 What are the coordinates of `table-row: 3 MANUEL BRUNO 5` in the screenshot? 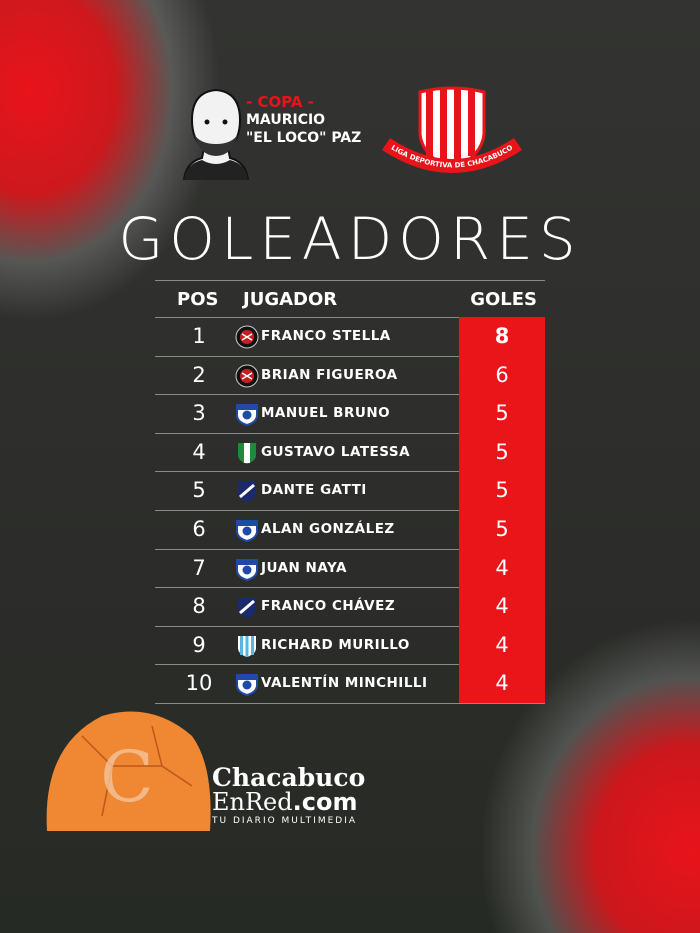 It's located at (350, 414).